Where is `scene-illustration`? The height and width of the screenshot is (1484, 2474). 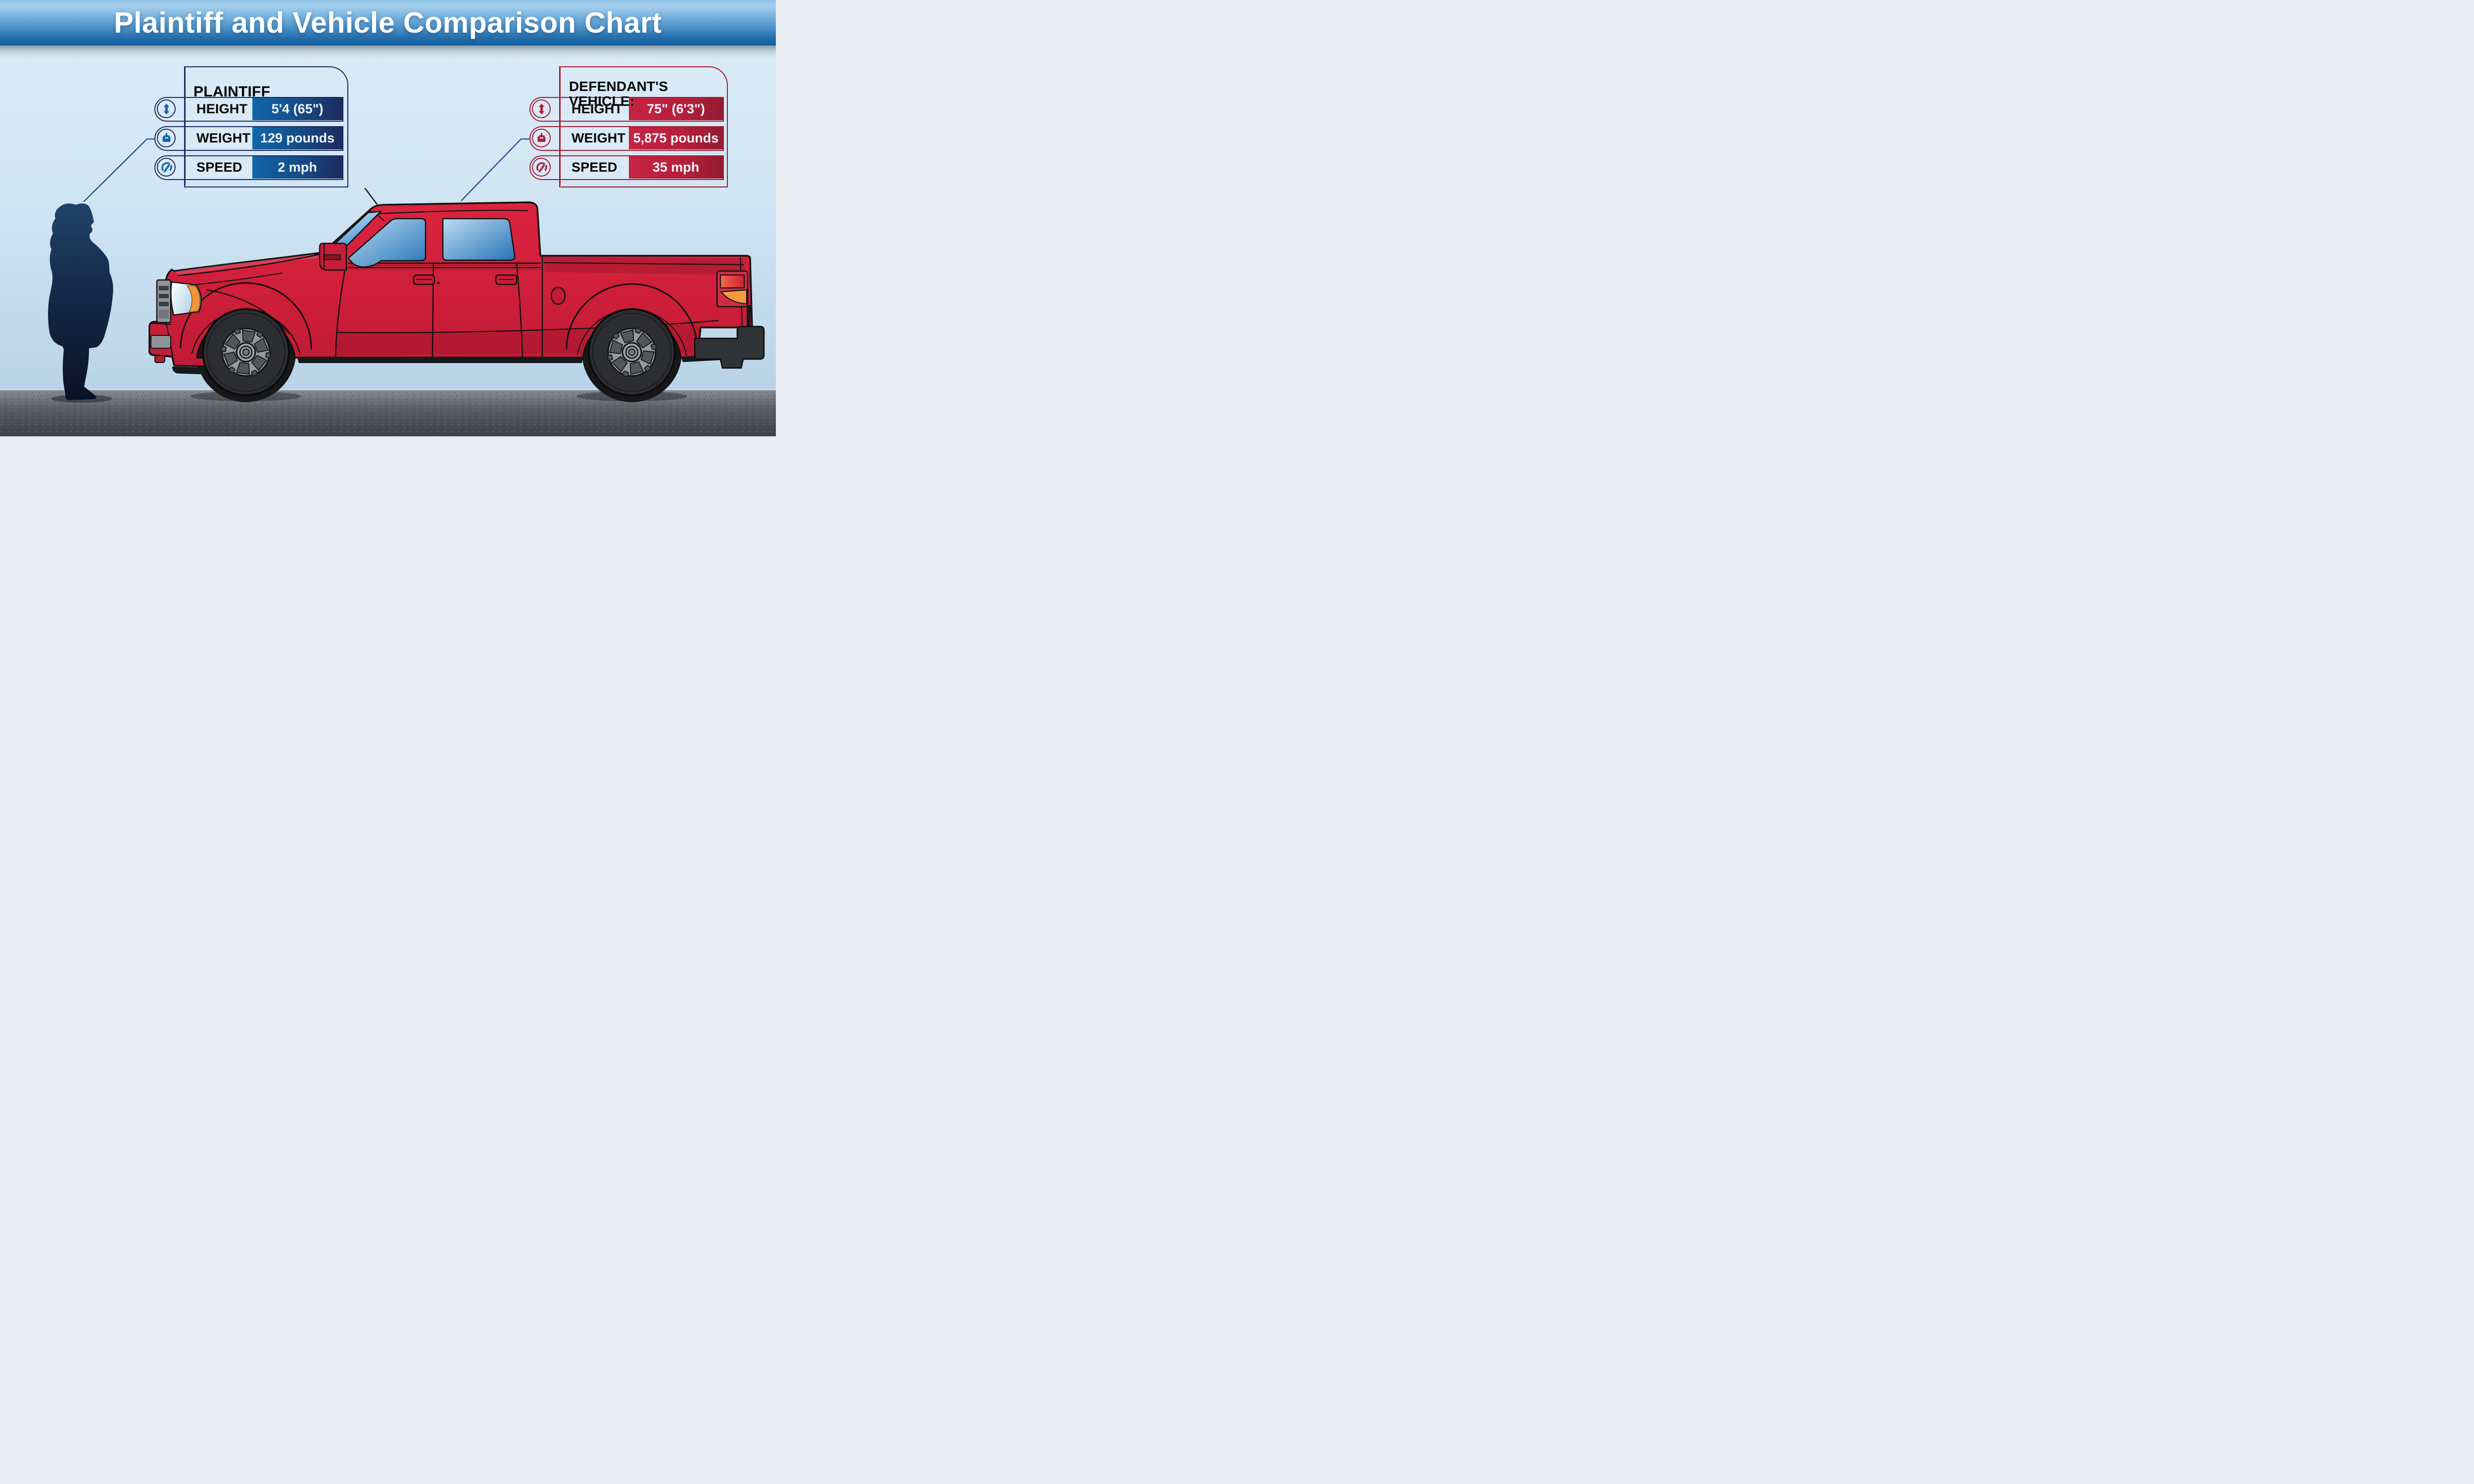
scene-illustration is located at coordinates (388, 287).